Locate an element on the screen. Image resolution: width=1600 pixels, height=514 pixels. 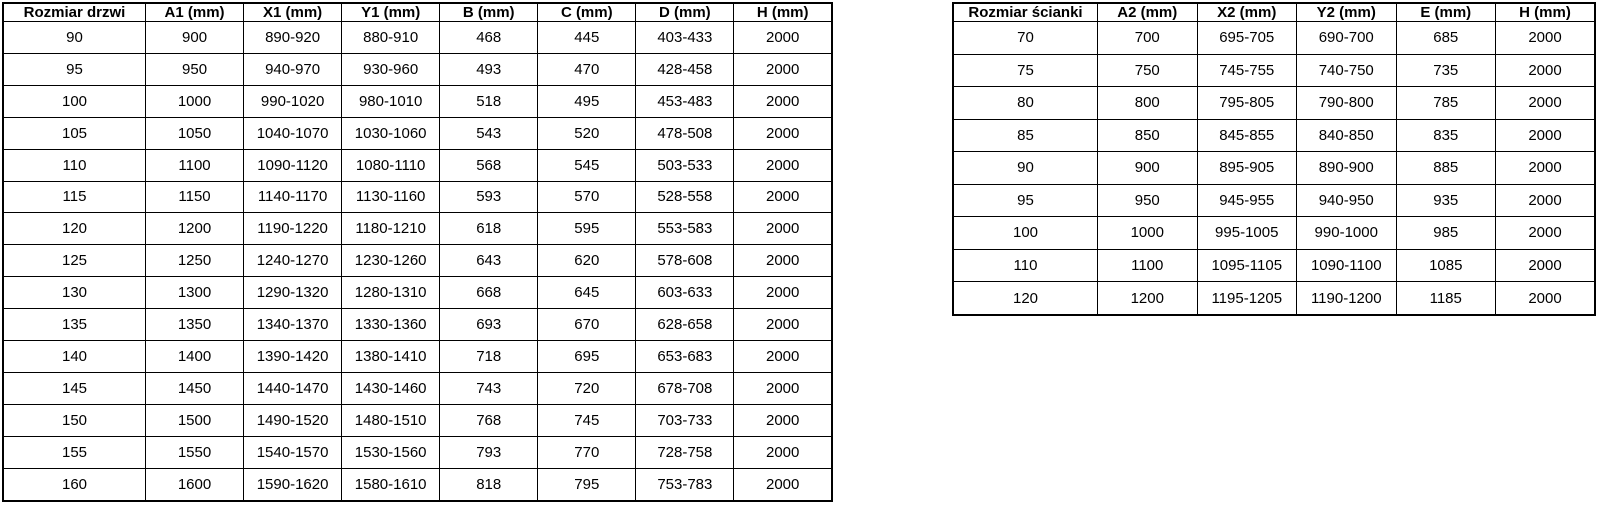
table-row: 75 750 745-755 740-750 735 2000 is located at coordinates (1274, 70).